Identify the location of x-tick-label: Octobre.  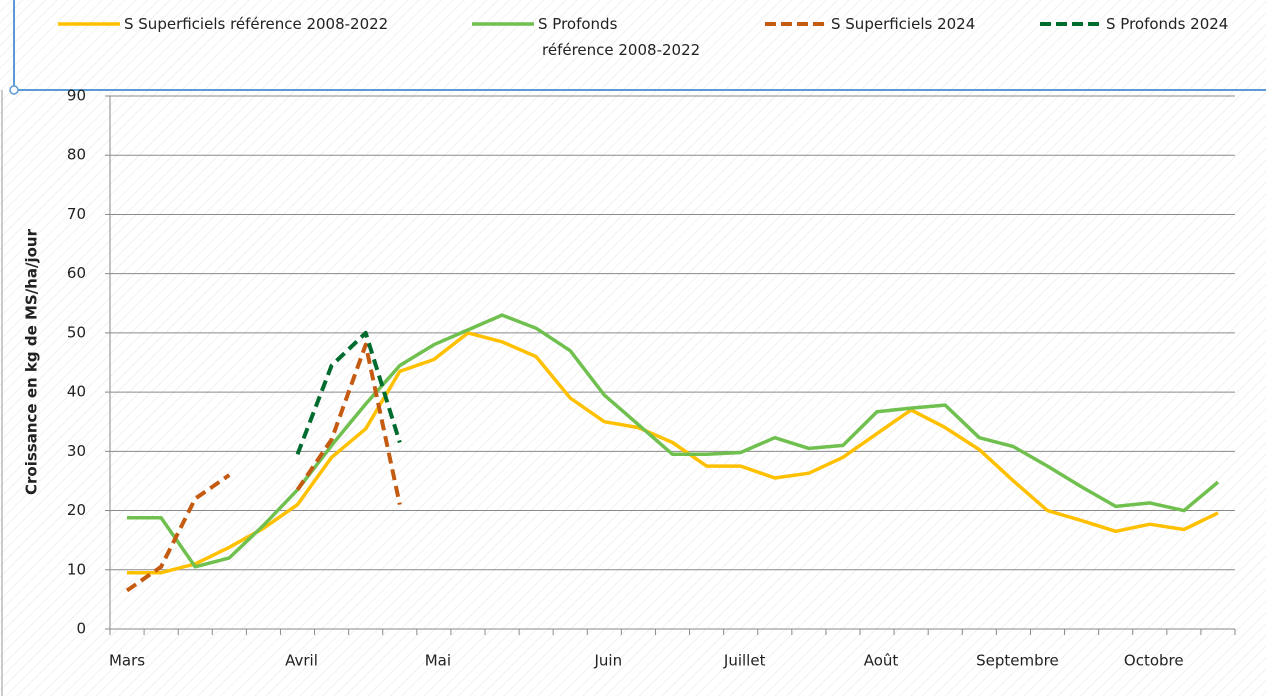
(1154, 661).